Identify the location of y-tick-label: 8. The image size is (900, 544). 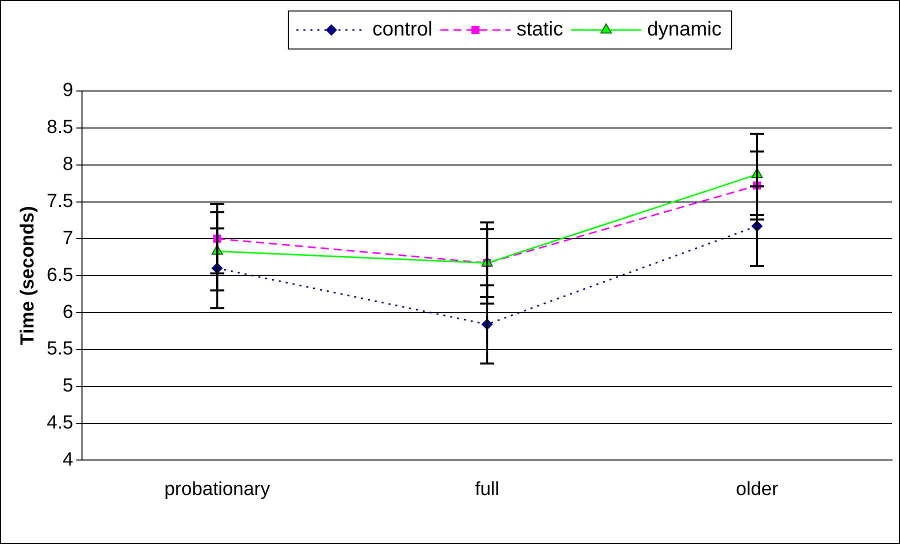
(68, 165).